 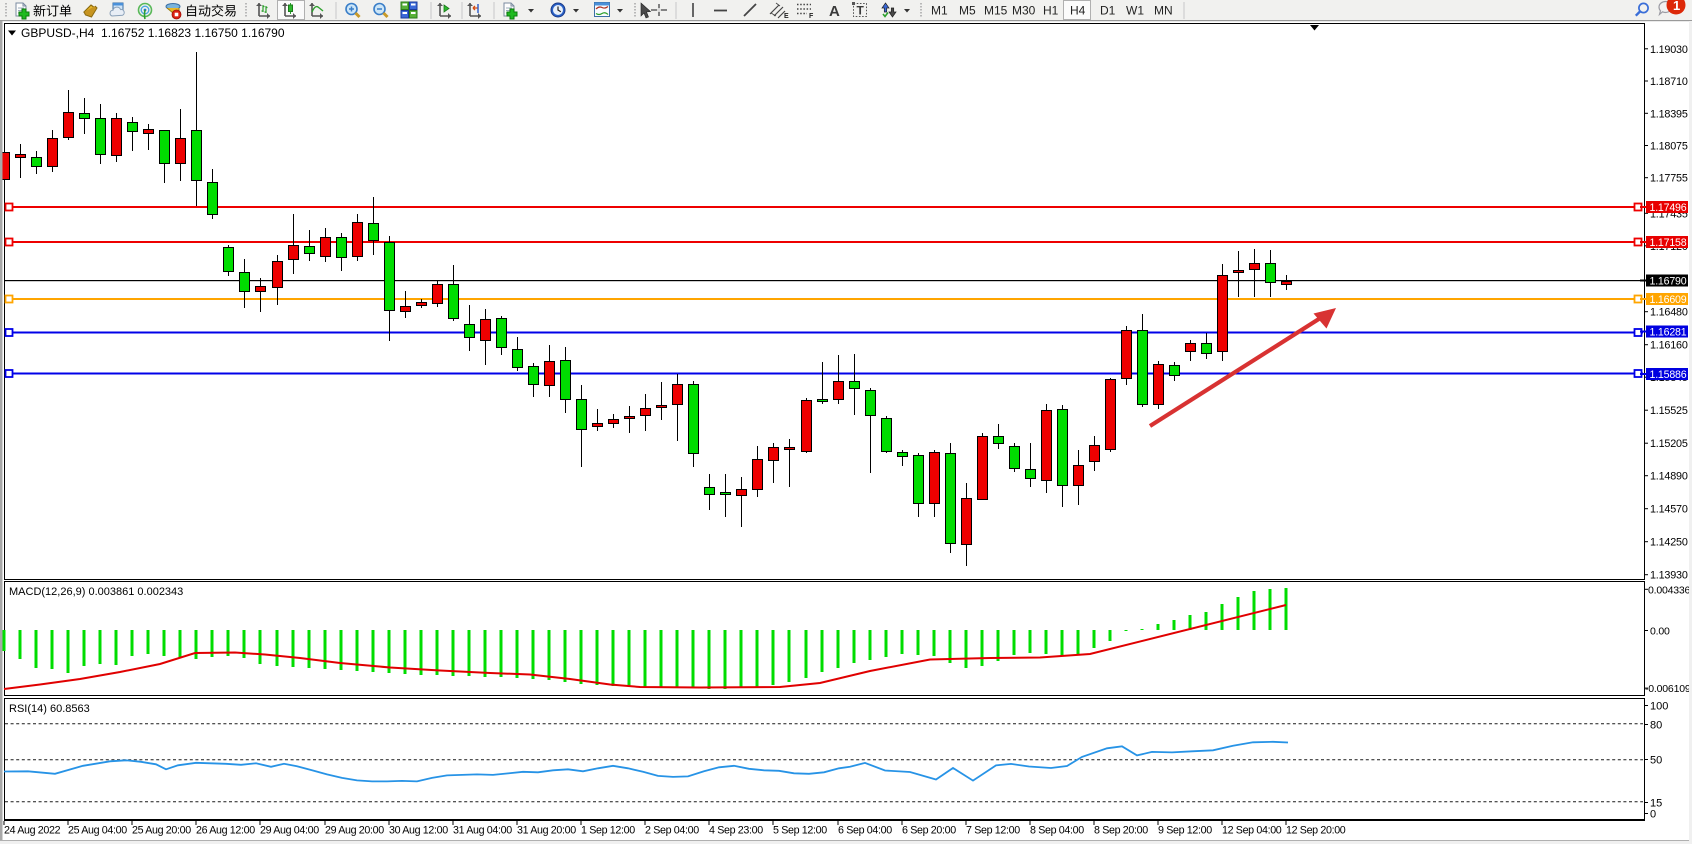 What do you see at coordinates (736, 831) in the screenshot?
I see `svg-text: 4 Sep 23:00` at bounding box center [736, 831].